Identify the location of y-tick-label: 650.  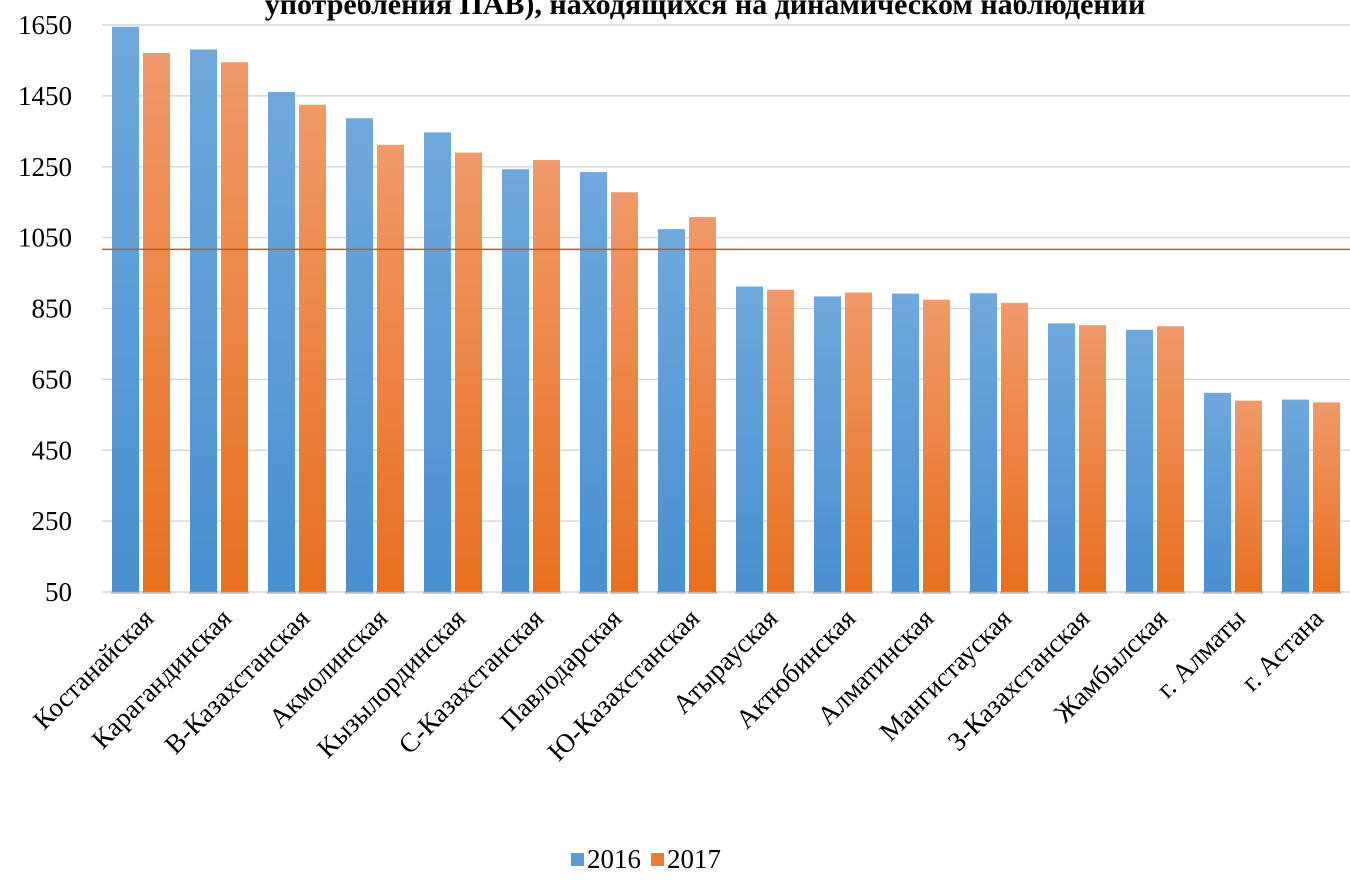
(52, 379).